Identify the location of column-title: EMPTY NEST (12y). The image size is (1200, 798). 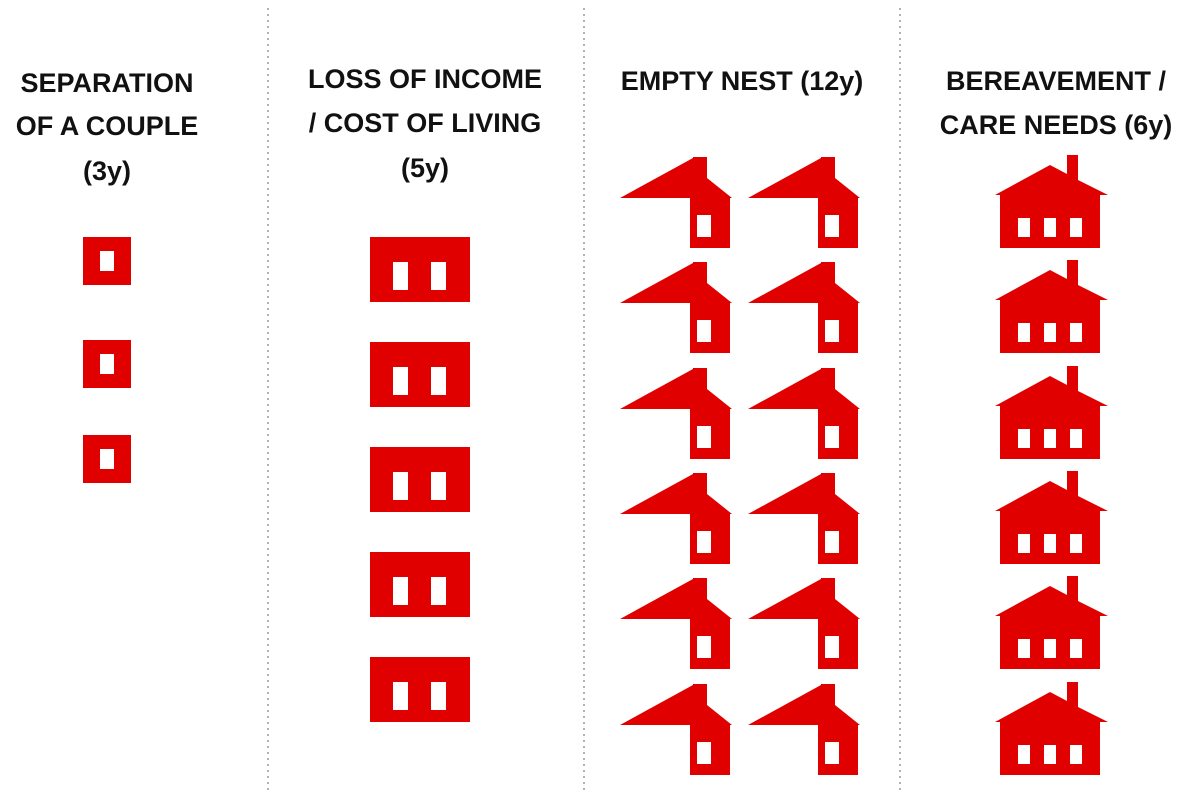
(742, 81).